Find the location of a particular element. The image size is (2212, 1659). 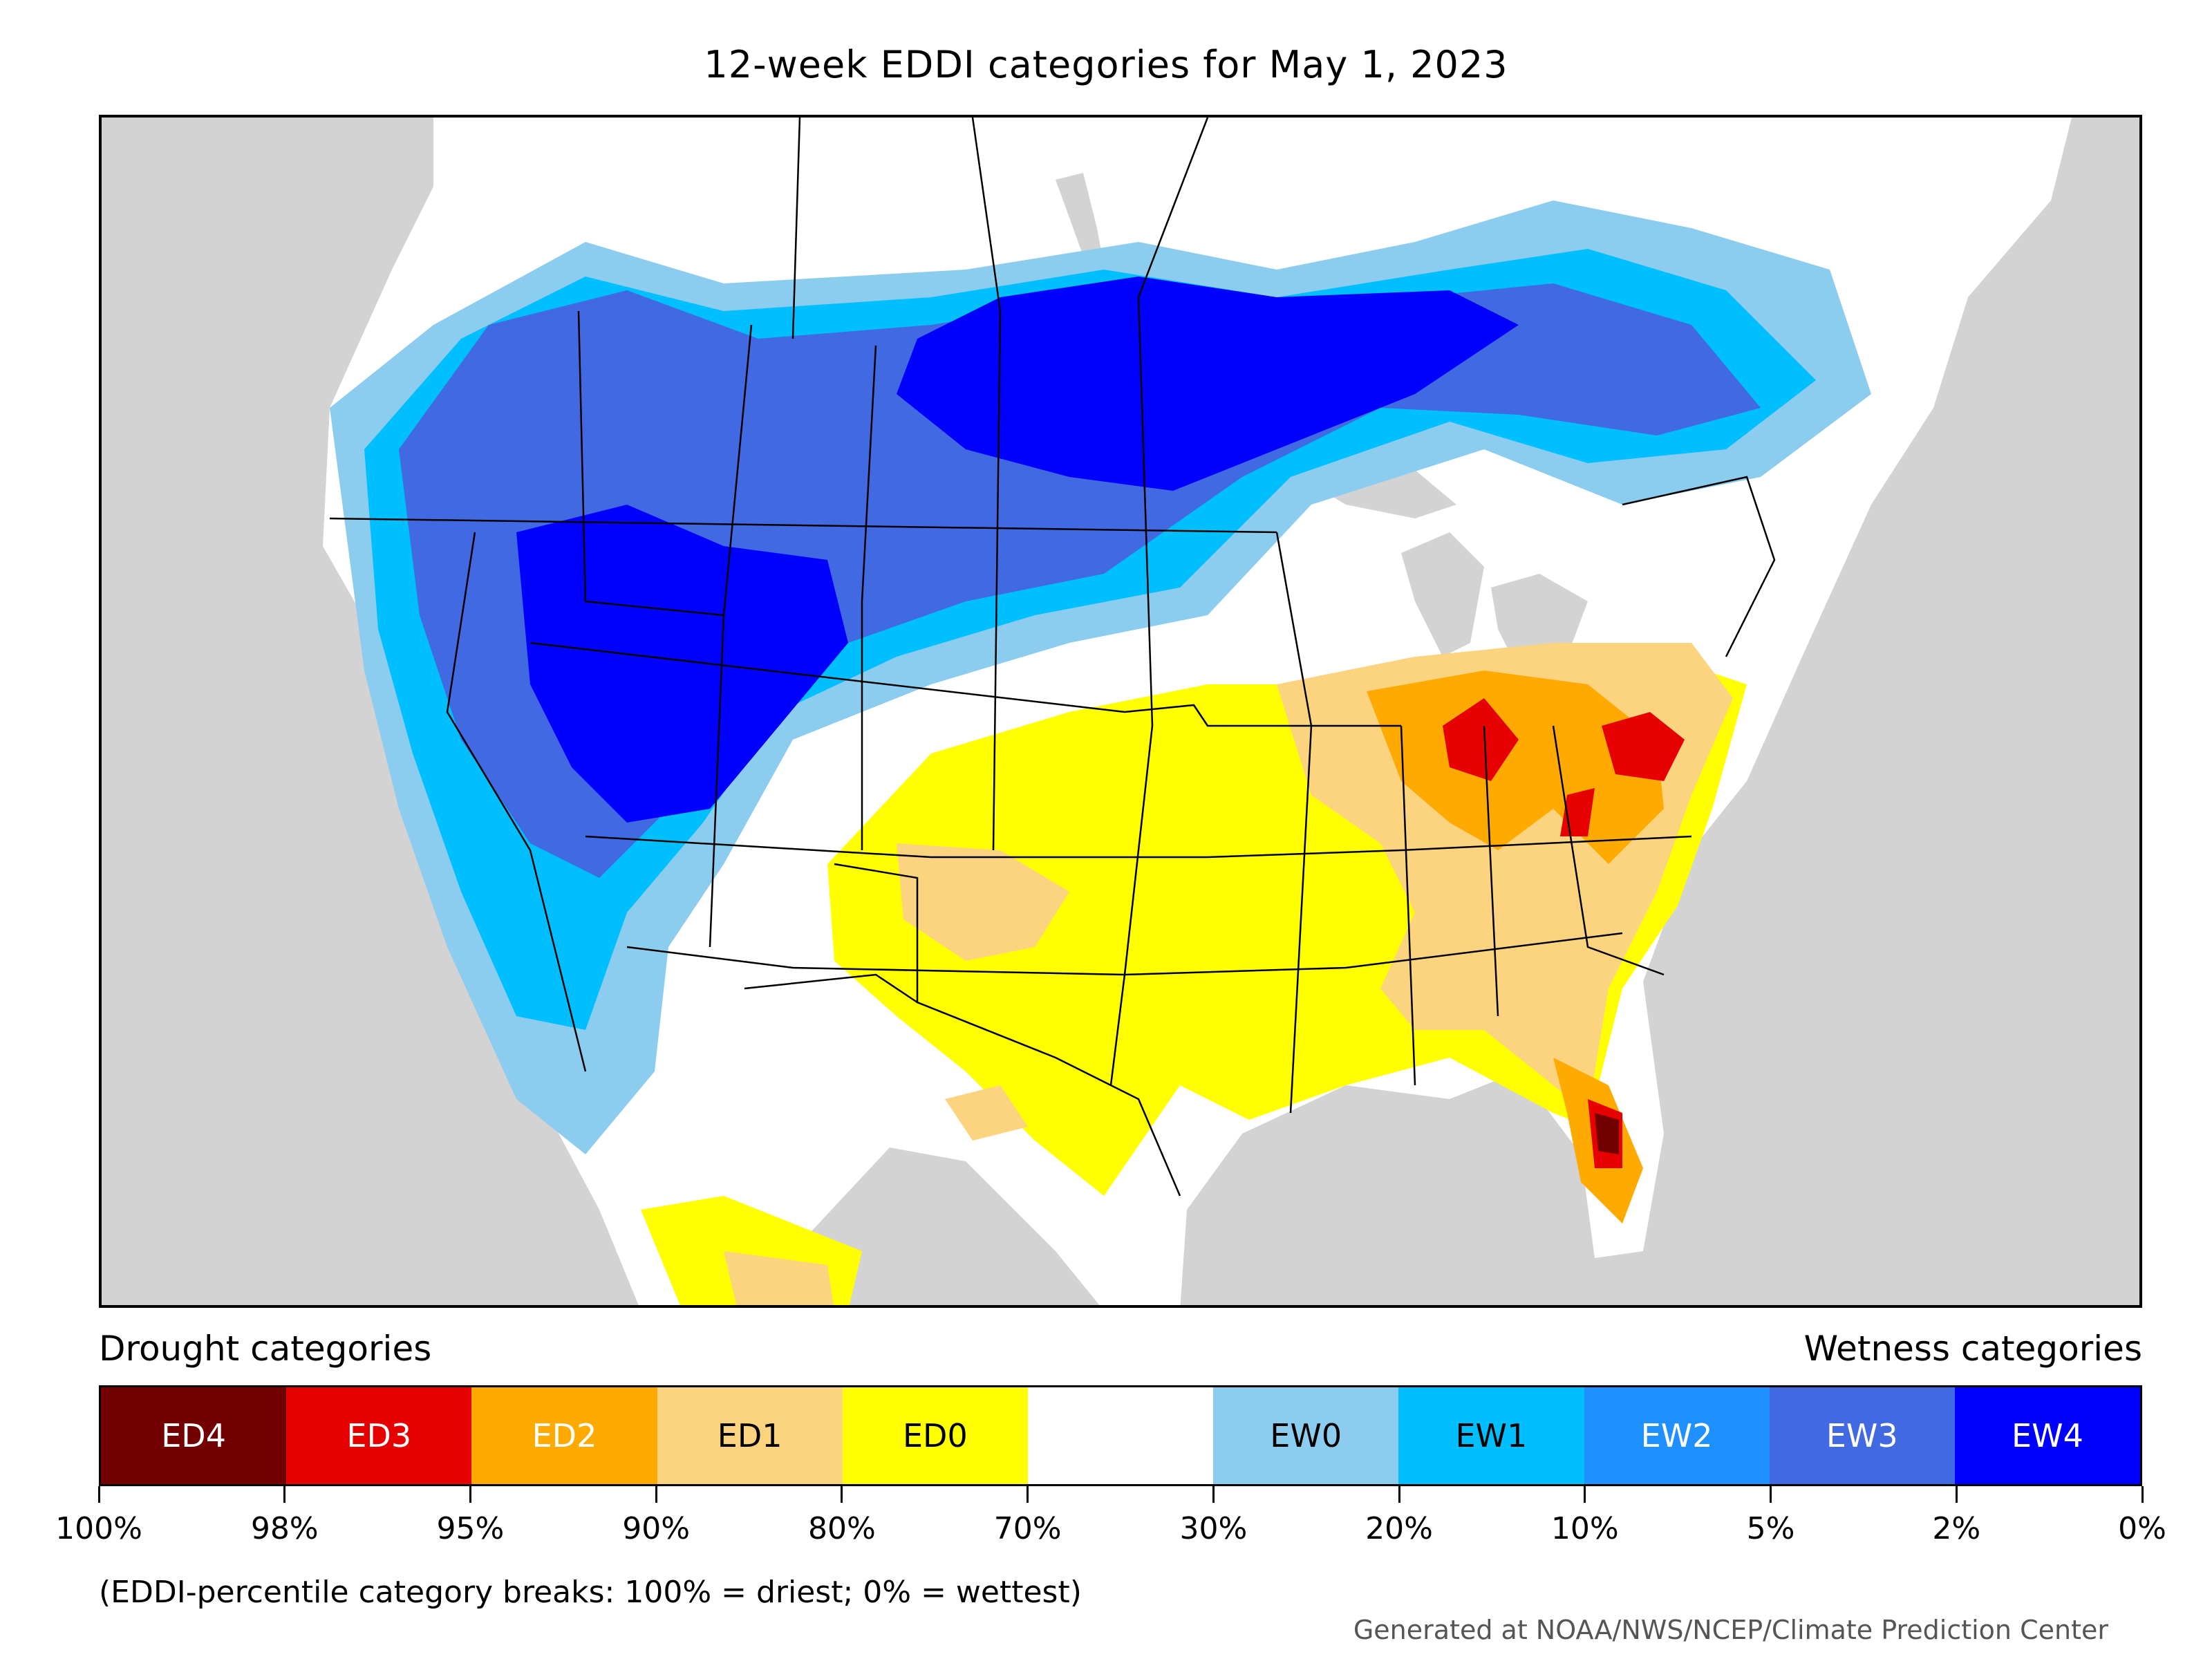

colorbar-cell-ew2: EW2 is located at coordinates (1677, 1436).